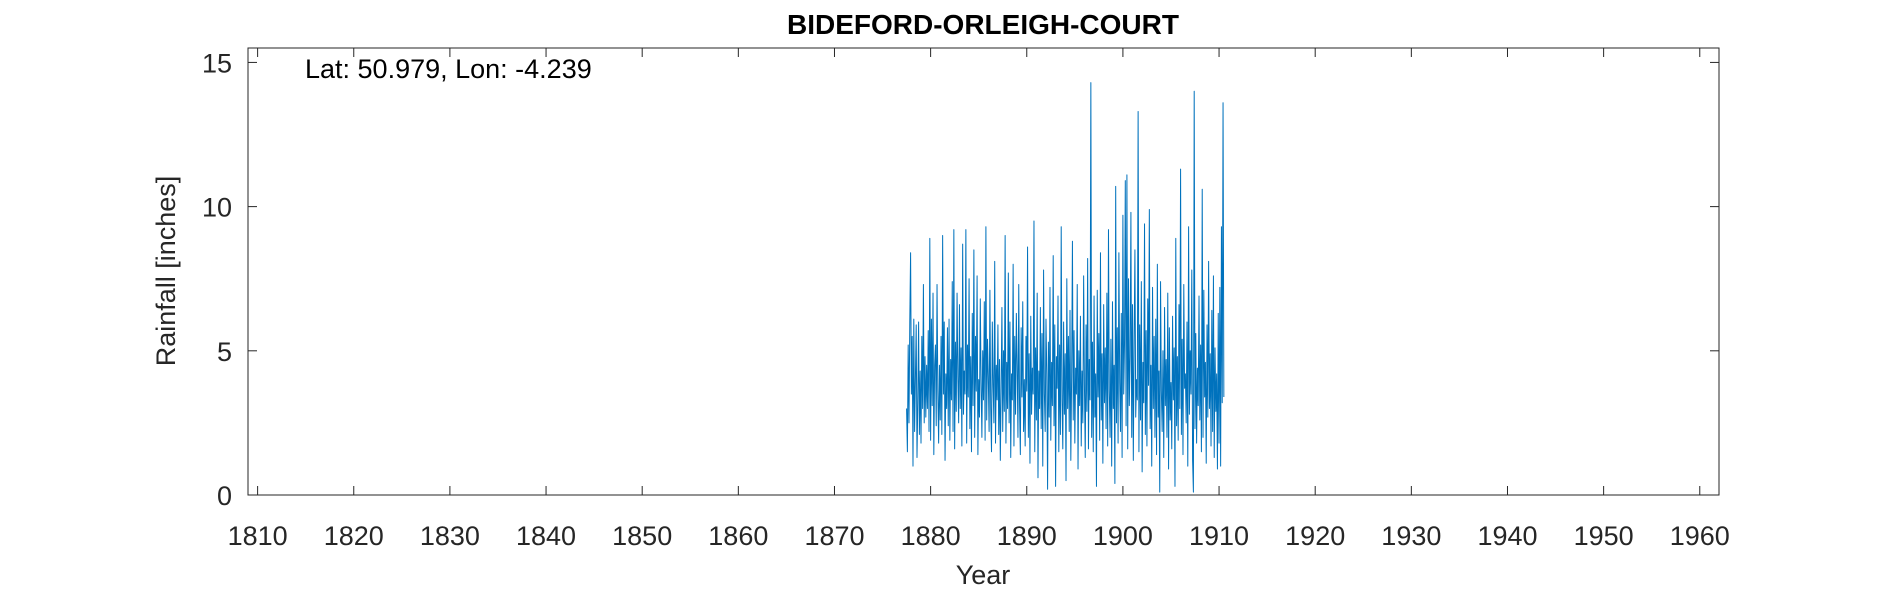 This screenshot has height=591, width=1890. I want to click on y-tick-label: 5, so click(224, 352).